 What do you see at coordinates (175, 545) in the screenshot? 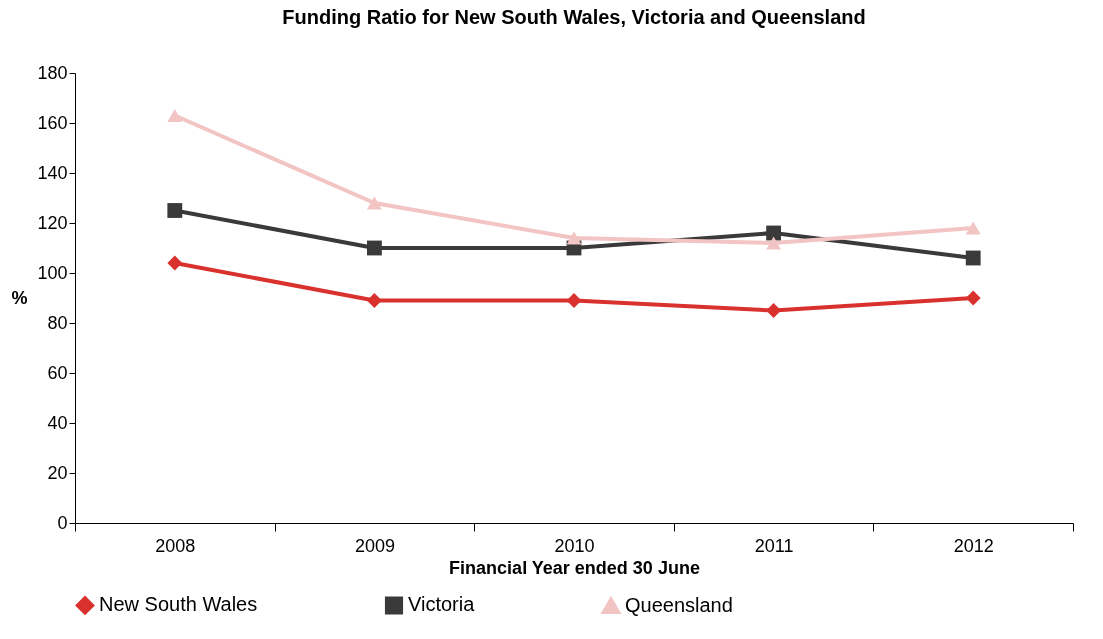
I see `x-tick-label: 2008` at bounding box center [175, 545].